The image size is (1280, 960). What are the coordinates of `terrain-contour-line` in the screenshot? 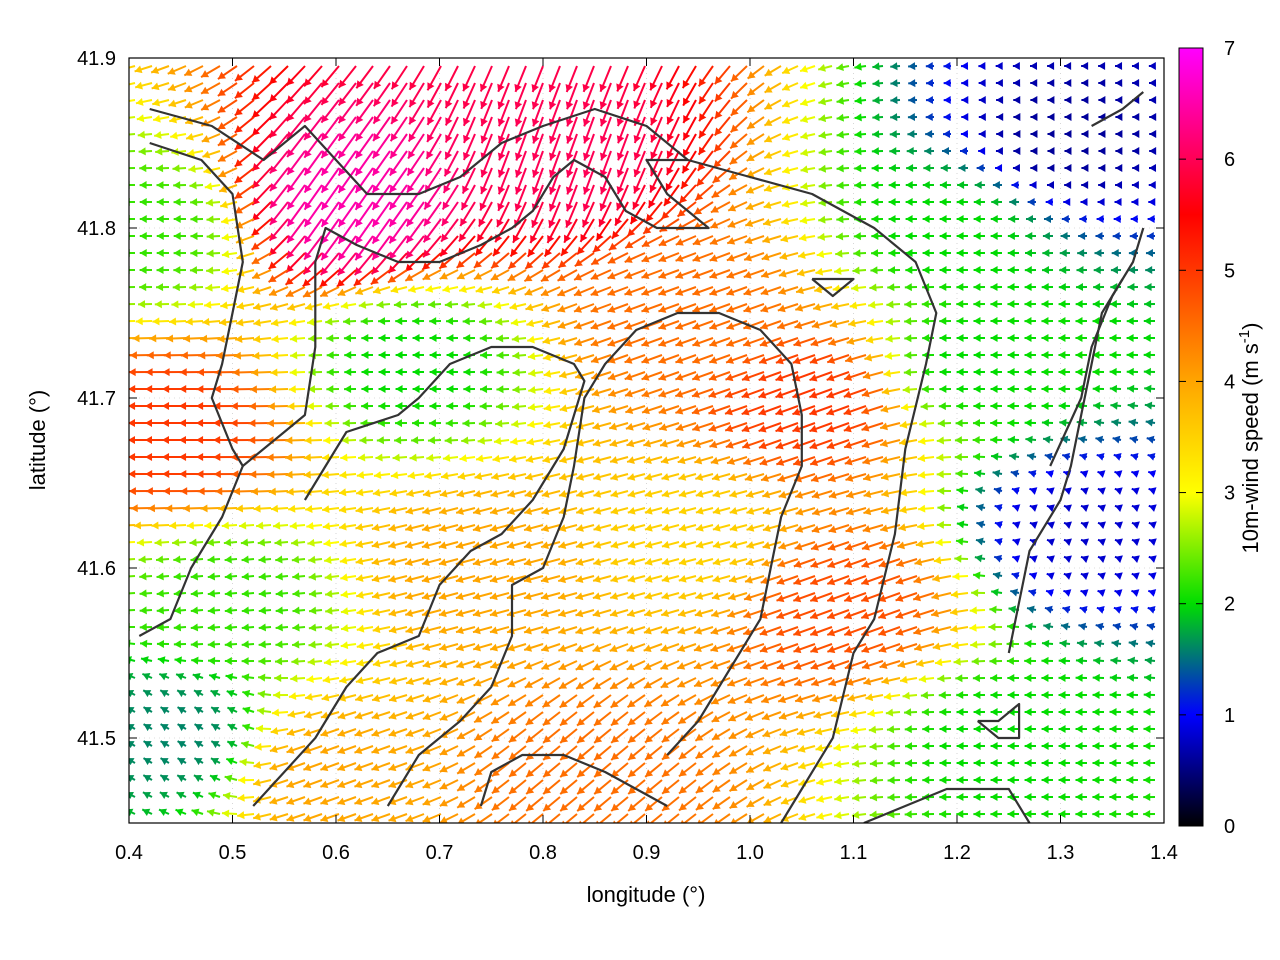 It's located at (419, 576).